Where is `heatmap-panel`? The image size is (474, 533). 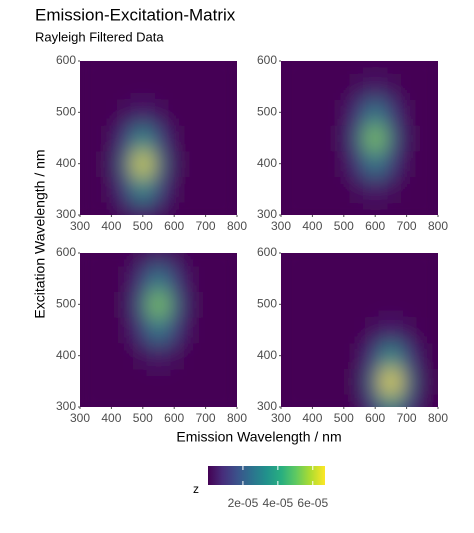
heatmap-panel is located at coordinates (158, 330).